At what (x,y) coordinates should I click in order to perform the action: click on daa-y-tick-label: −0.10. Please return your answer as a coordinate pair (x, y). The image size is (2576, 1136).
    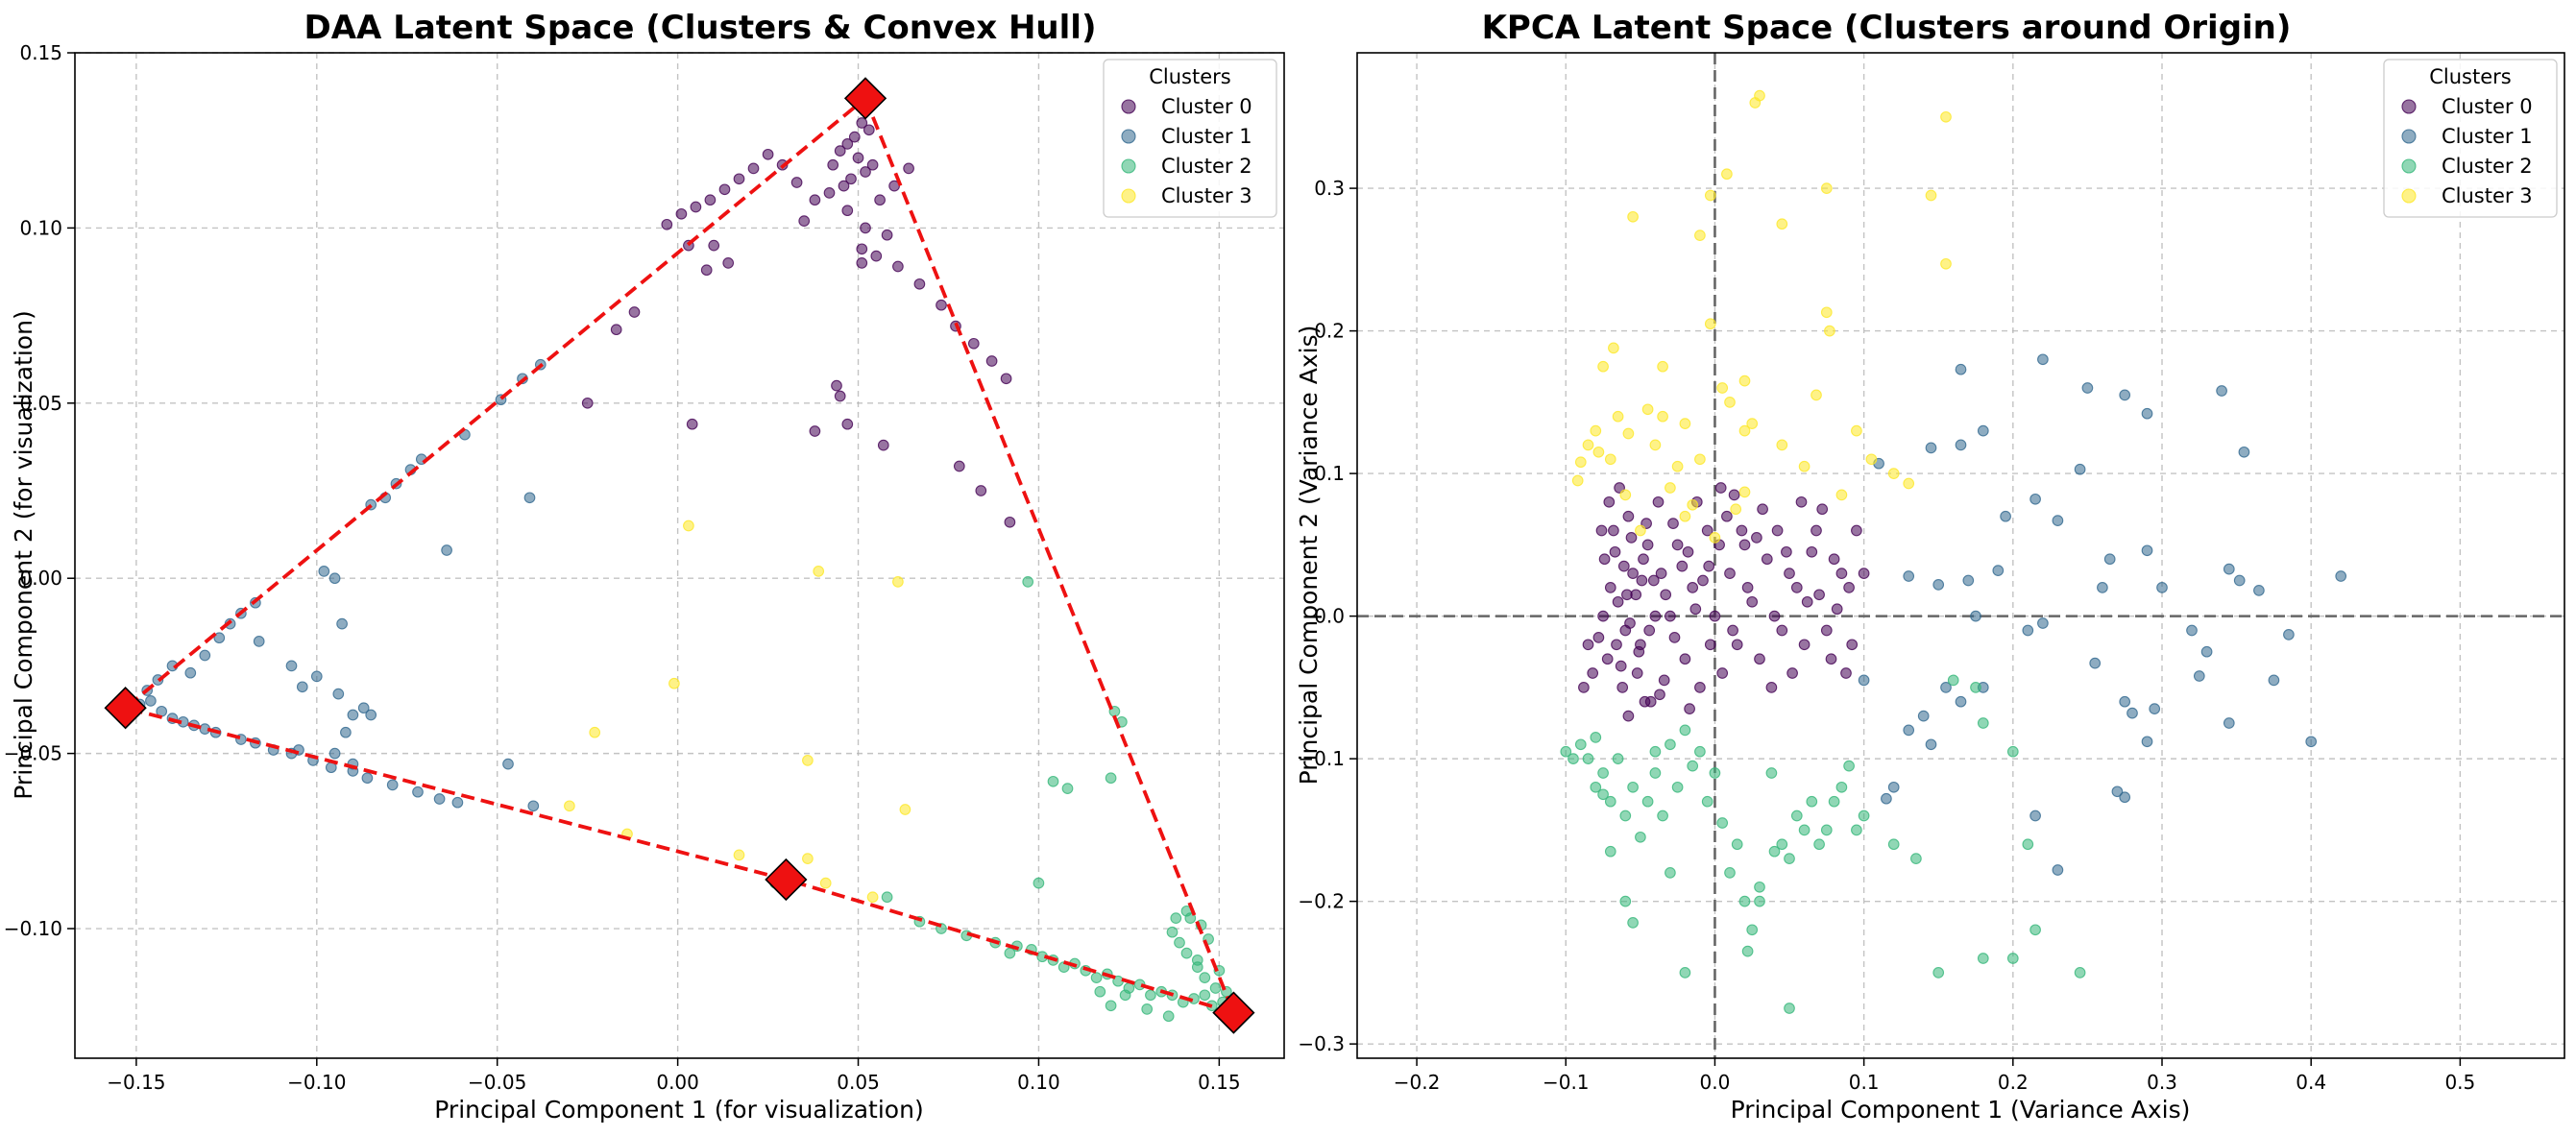
    Looking at the image, I should click on (33, 928).